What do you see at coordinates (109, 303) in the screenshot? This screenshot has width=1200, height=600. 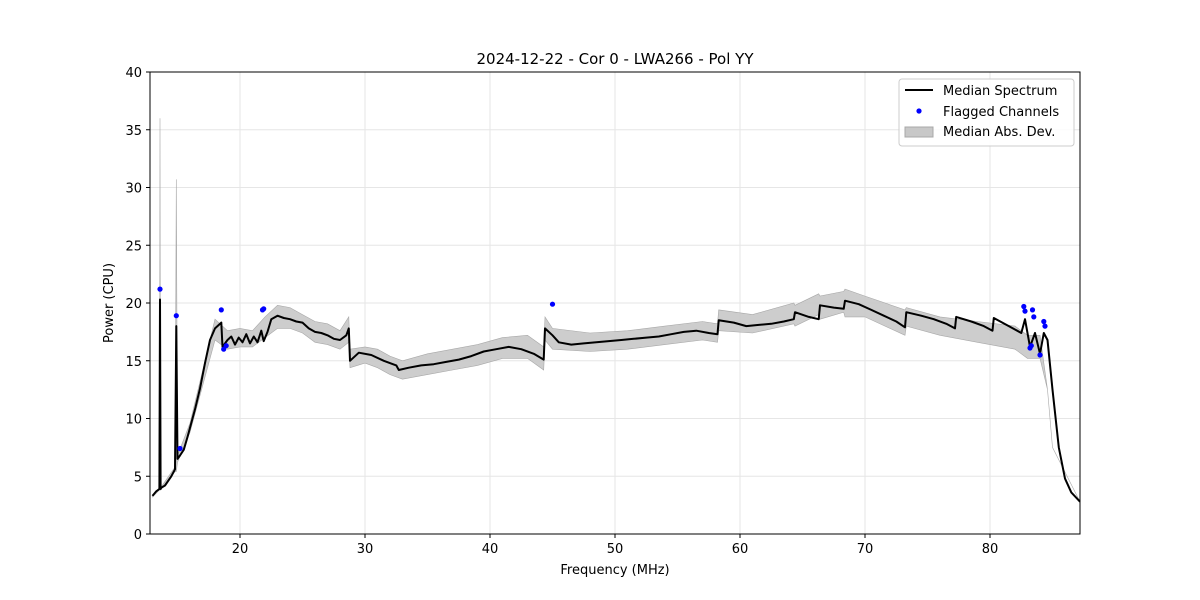 I see `y-axis-label: Power (CPU)` at bounding box center [109, 303].